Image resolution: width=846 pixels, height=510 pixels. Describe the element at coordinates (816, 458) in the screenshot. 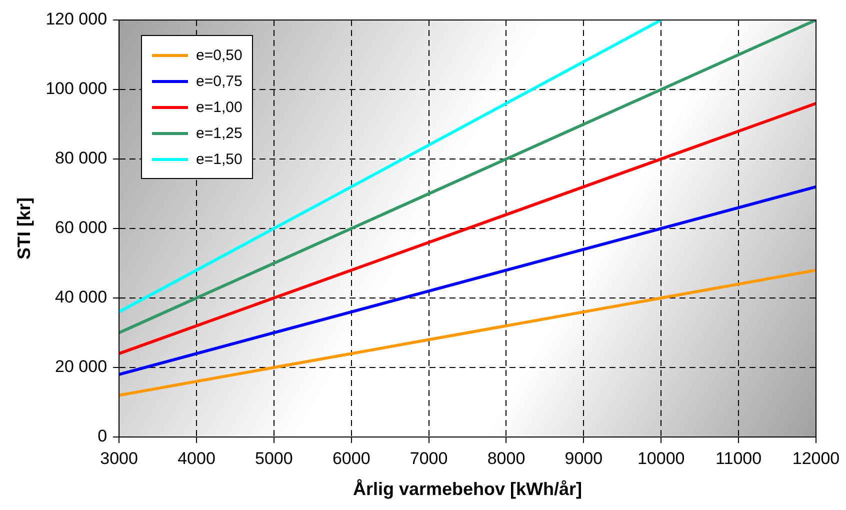

I see `x-tick-label: 12000` at that location.